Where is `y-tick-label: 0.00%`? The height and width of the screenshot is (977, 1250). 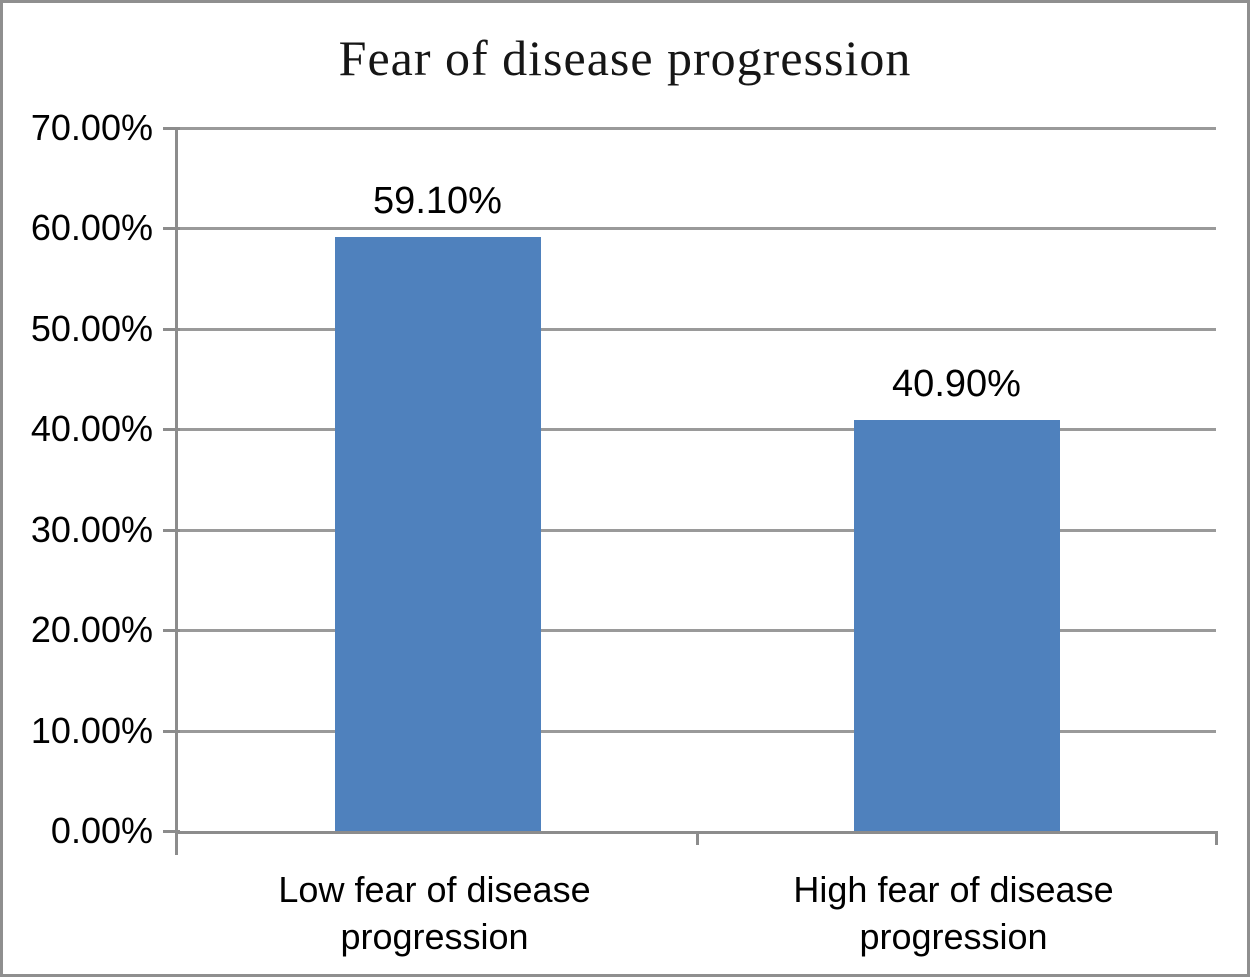
y-tick-label: 0.00% is located at coordinates (101, 830).